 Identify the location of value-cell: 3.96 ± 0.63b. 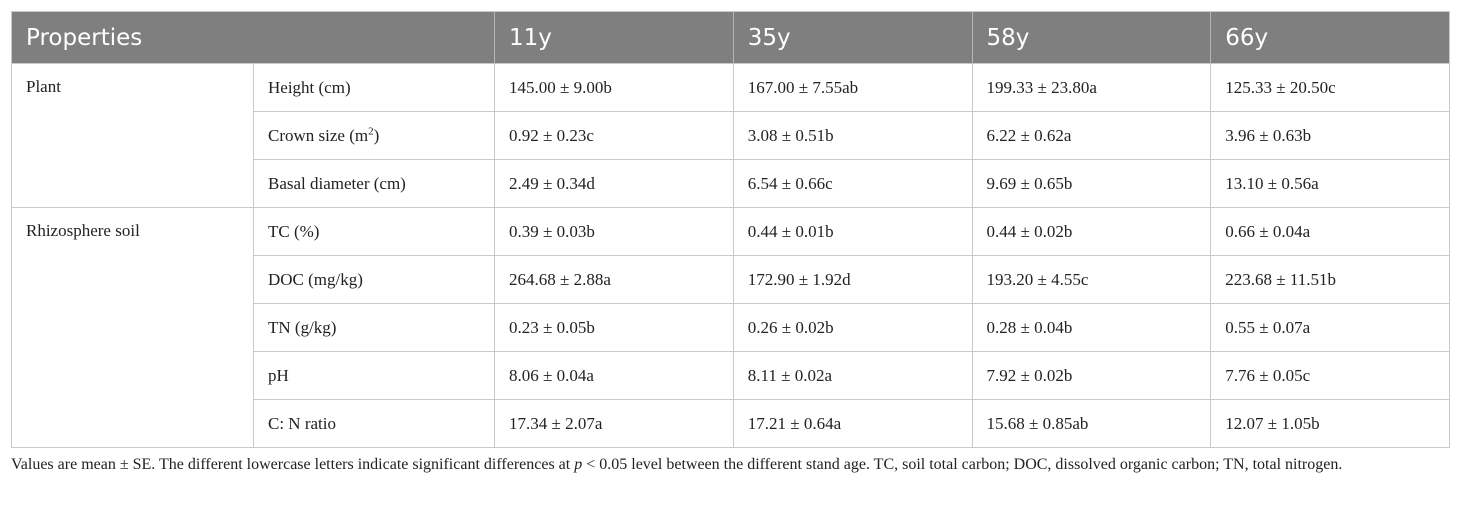
(1330, 135).